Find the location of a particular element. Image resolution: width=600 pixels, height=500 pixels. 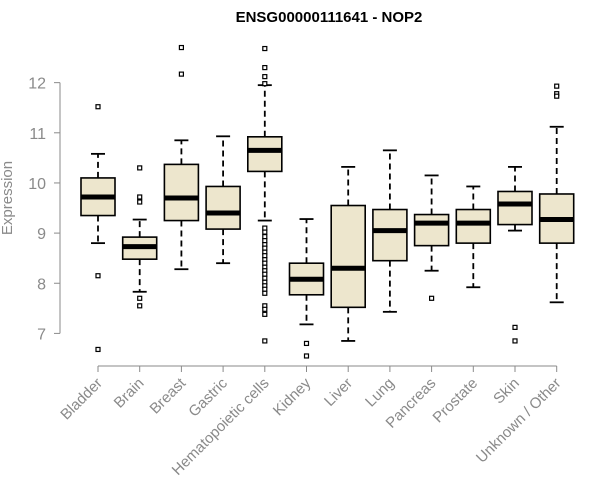

x-tick-label: Kidney is located at coordinates (292, 396).